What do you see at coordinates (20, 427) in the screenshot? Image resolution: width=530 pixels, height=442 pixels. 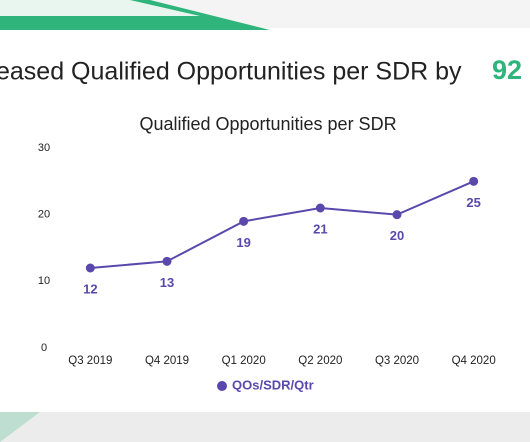 I see `bottom-accent` at bounding box center [20, 427].